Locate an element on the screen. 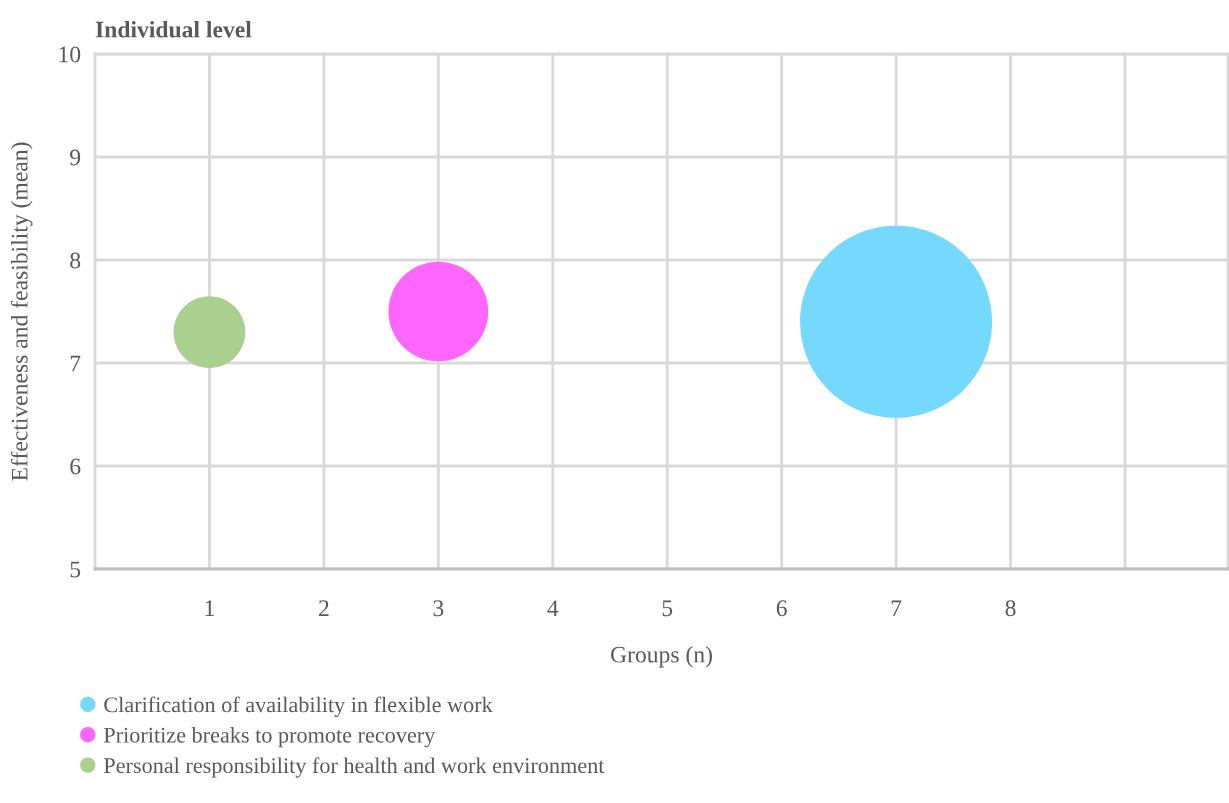 The image size is (1229, 803). legend-label: Clarification of availability in flexible work is located at coordinates (298, 706).